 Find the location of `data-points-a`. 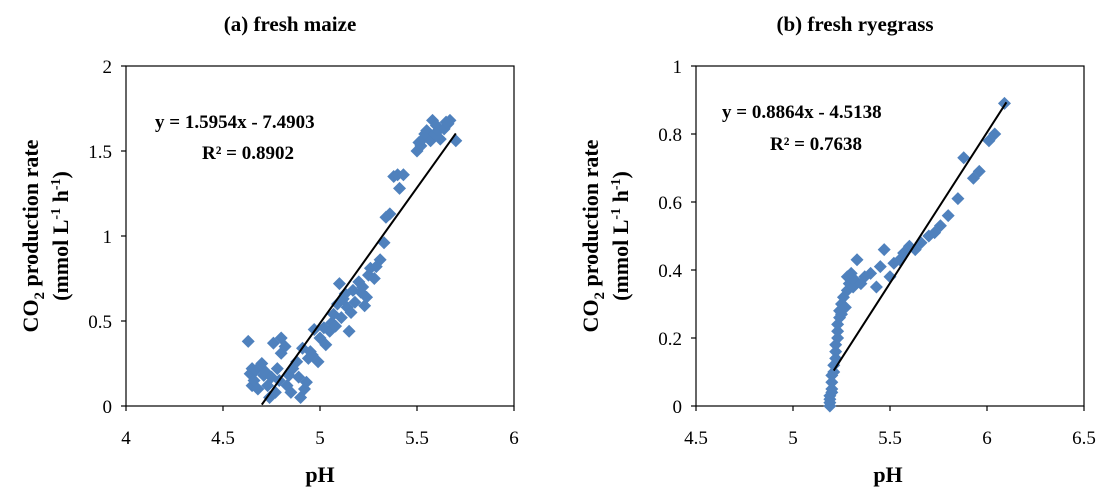

data-points-a is located at coordinates (352, 258).